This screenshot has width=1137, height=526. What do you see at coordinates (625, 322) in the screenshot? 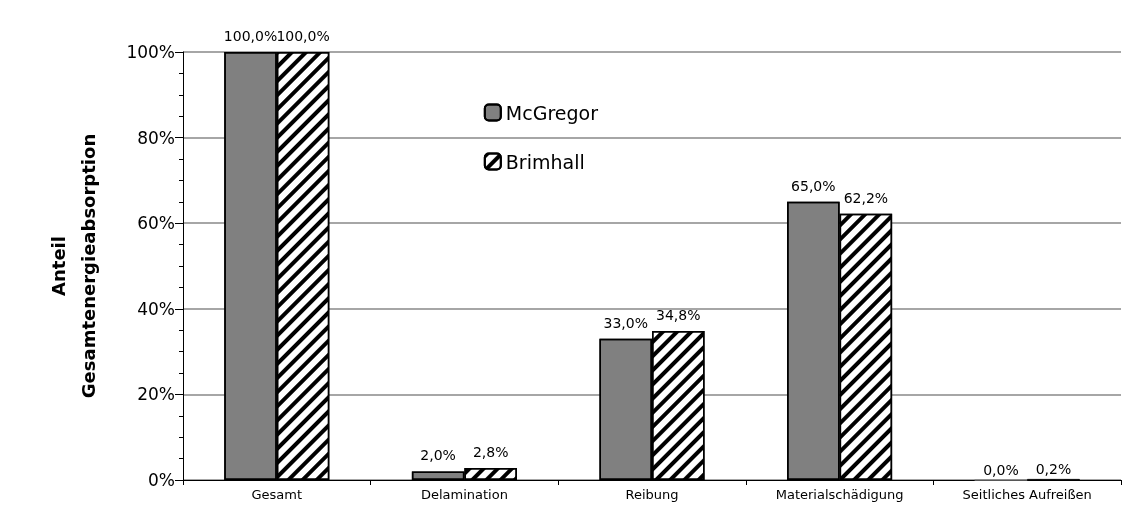
I see `data-label: 33,0%` at bounding box center [625, 322].